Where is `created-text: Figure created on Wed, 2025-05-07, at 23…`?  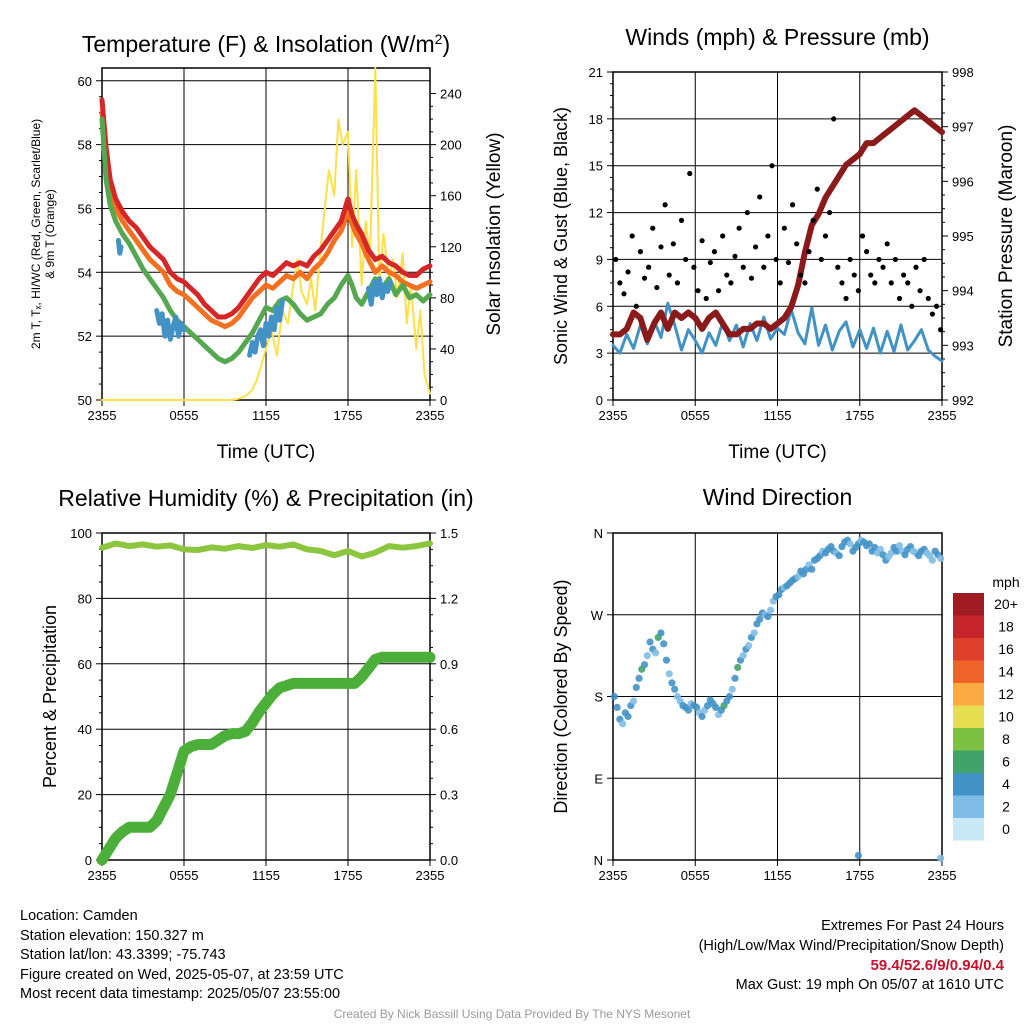 created-text: Figure created on Wed, 2025-05-07, at 23… is located at coordinates (182, 974).